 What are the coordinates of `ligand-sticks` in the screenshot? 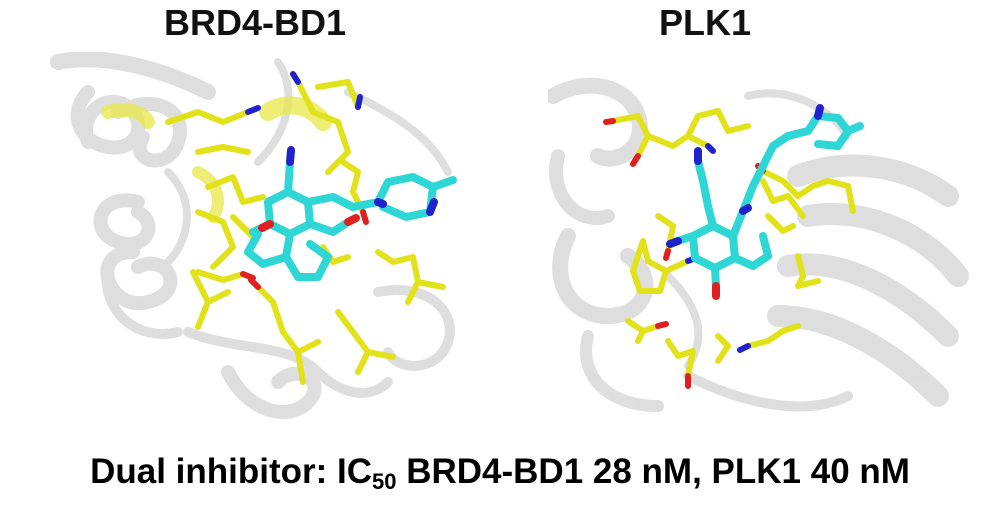 It's located at (769, 201).